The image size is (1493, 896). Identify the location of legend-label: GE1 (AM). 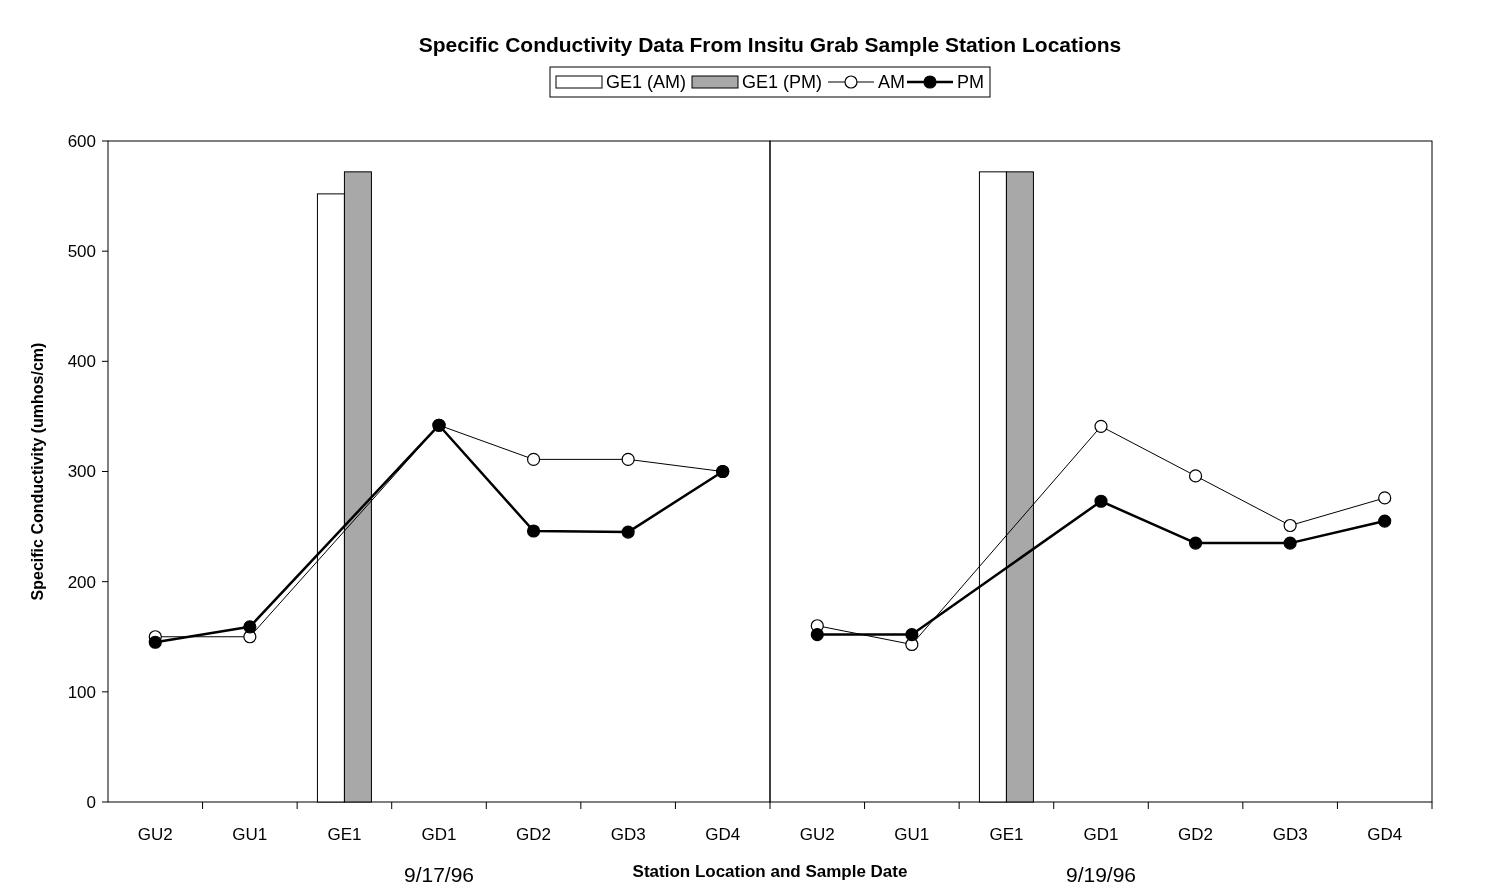
(646, 82).